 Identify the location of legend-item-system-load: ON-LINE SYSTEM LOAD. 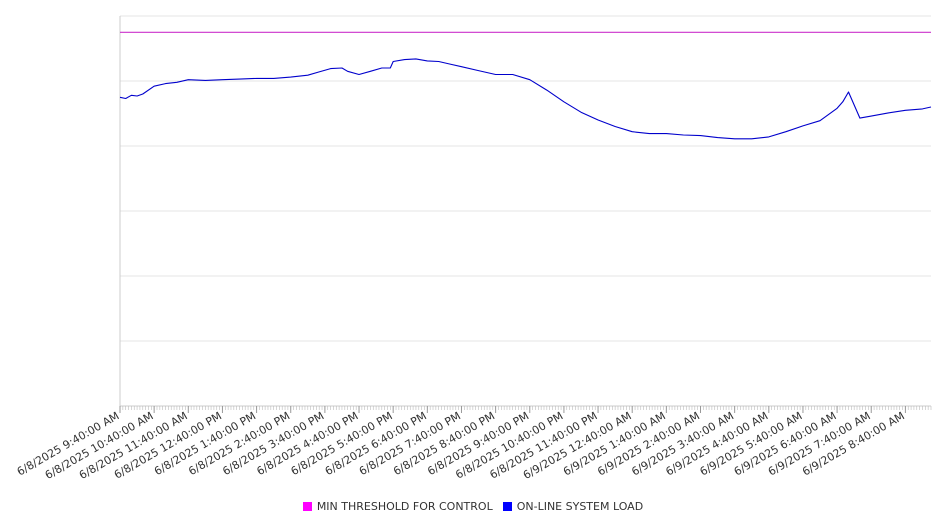
(573, 506).